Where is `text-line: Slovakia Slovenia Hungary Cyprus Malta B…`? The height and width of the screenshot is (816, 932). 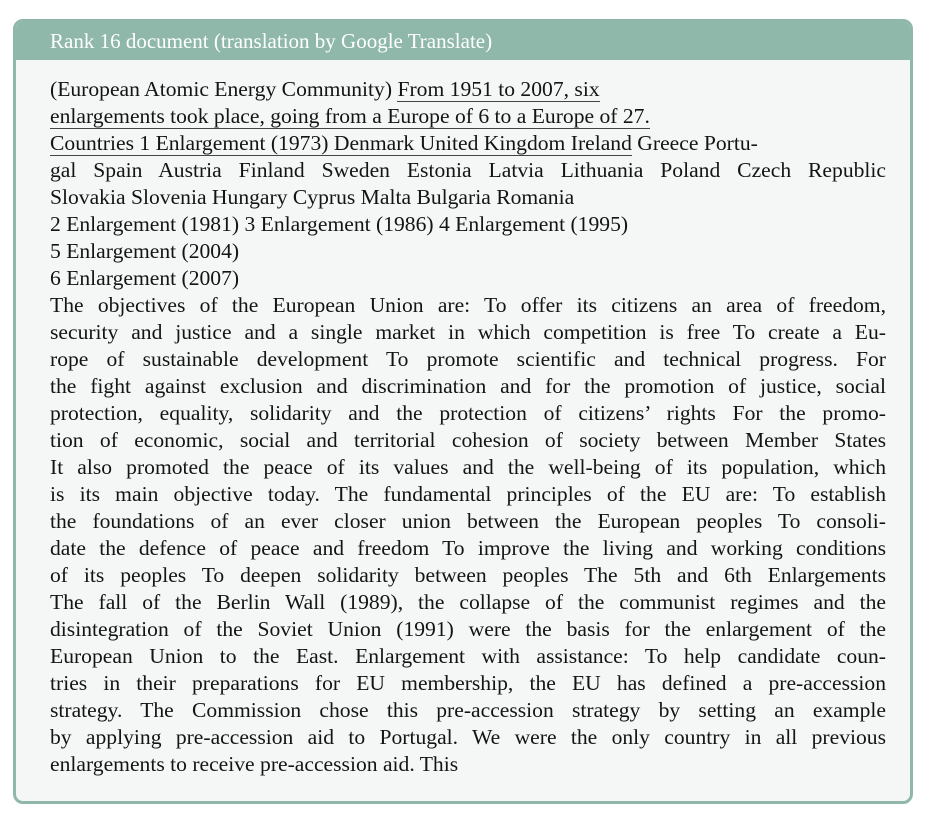
text-line: Slovakia Slovenia Hungary Cyprus Malta B… is located at coordinates (312, 197).